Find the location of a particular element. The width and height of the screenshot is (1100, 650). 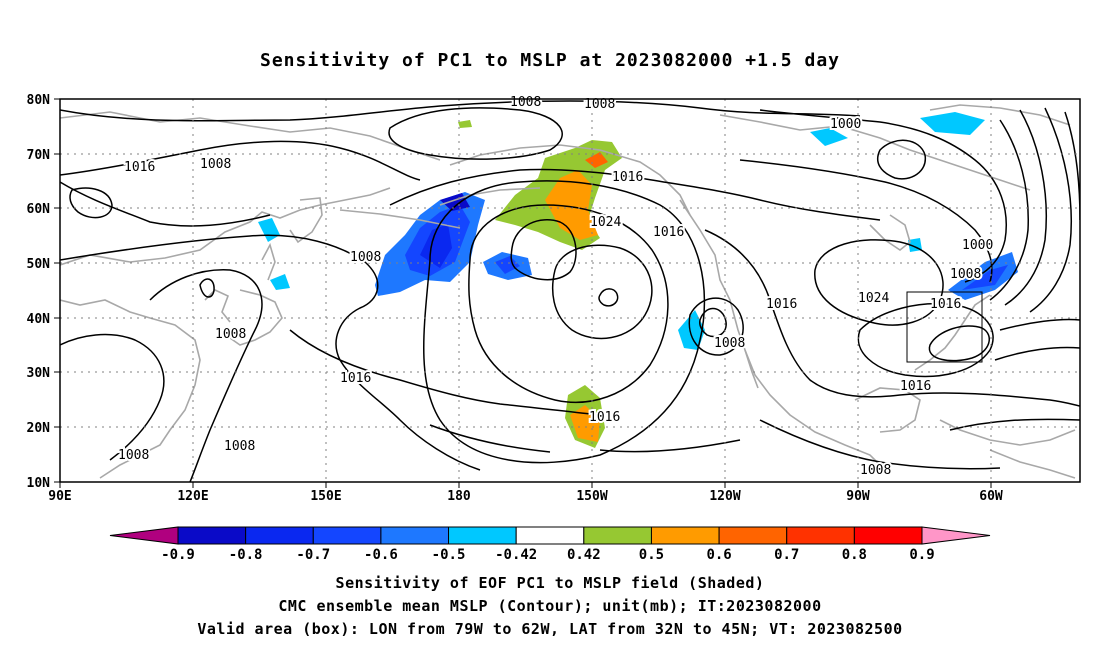

lat-label-80N: 80N is located at coordinates (39, 100).